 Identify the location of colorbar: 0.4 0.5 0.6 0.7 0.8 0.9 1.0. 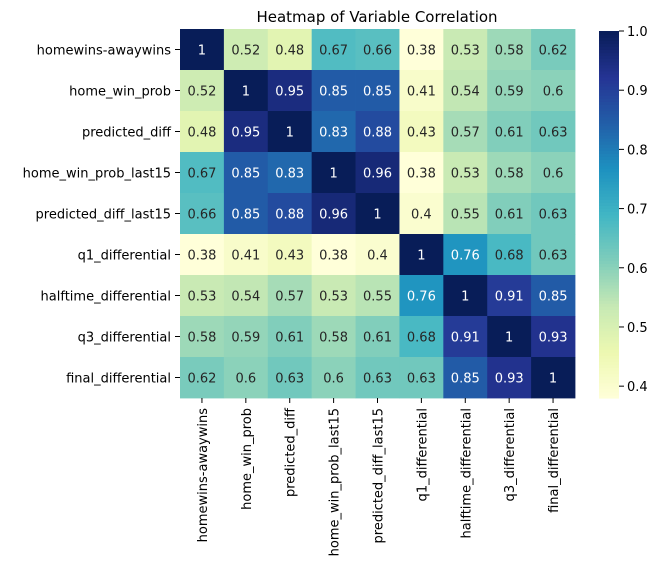
(623, 212).